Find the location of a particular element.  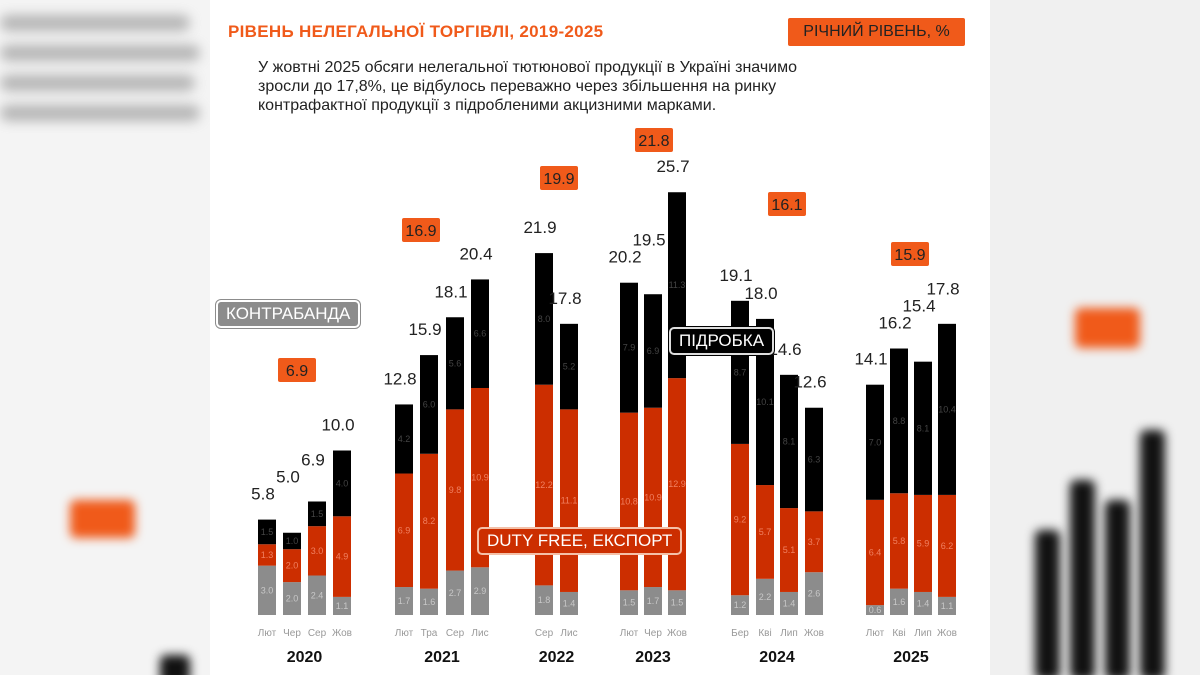

annual-rate-label: 19.9 is located at coordinates (558, 179).